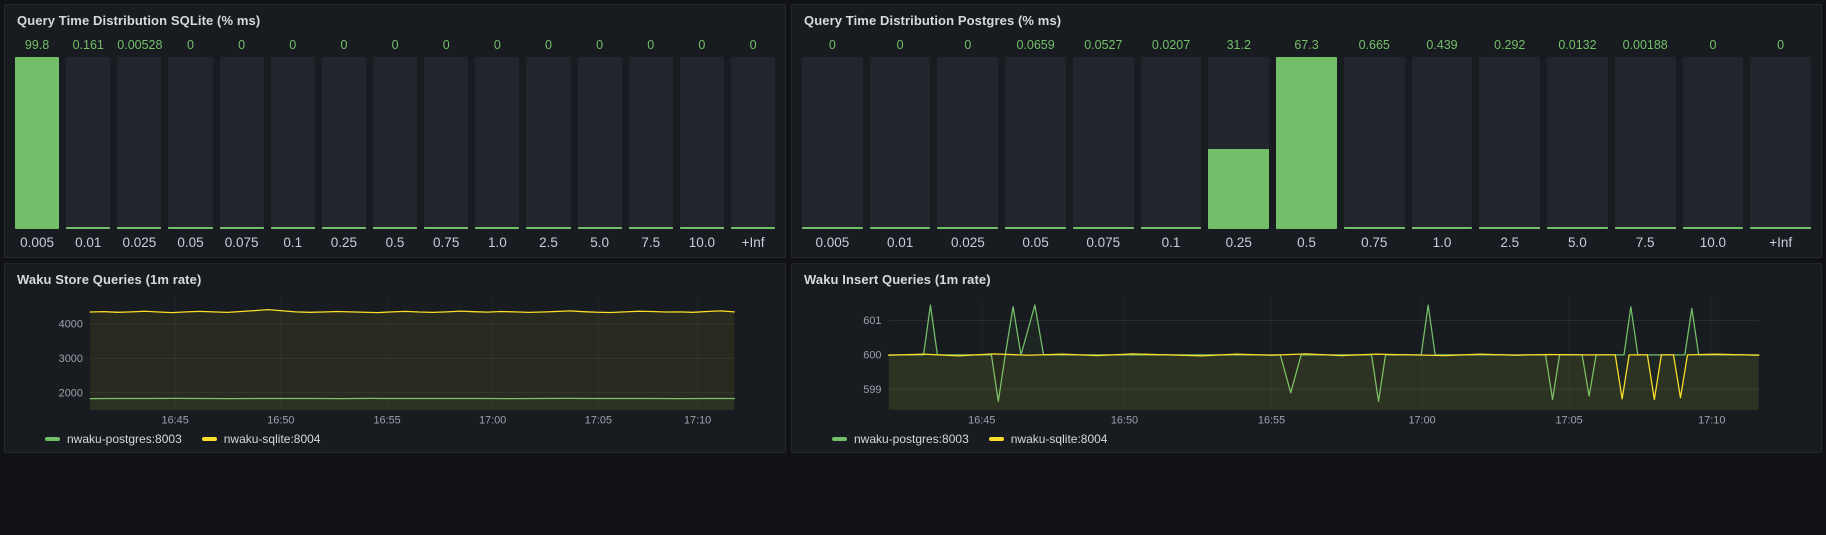 The height and width of the screenshot is (535, 1826). I want to click on bucket-value: 0.0207, so click(1171, 45).